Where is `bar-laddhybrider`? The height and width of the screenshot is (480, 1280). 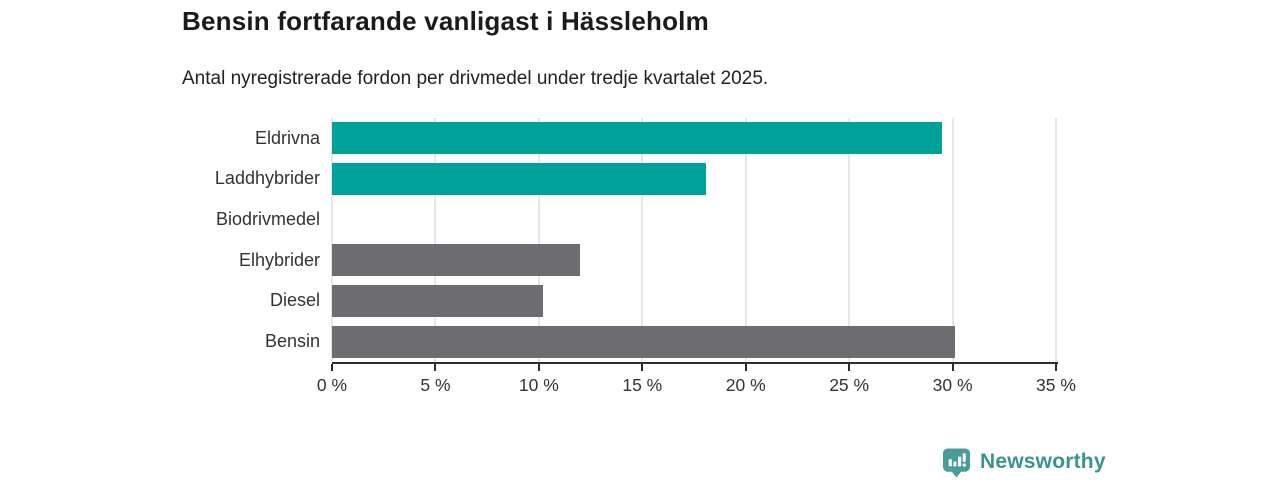
bar-laddhybrider is located at coordinates (519, 179).